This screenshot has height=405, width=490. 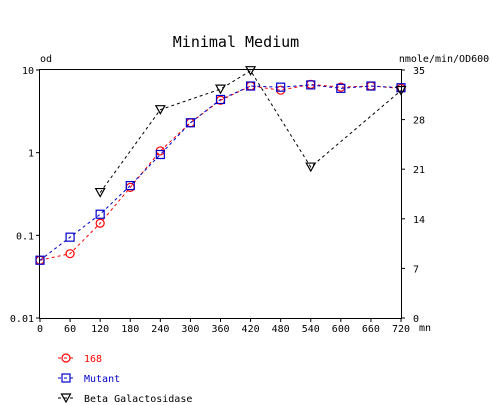 I want to click on left-y-tick-label: 0.1, so click(x=25, y=236).